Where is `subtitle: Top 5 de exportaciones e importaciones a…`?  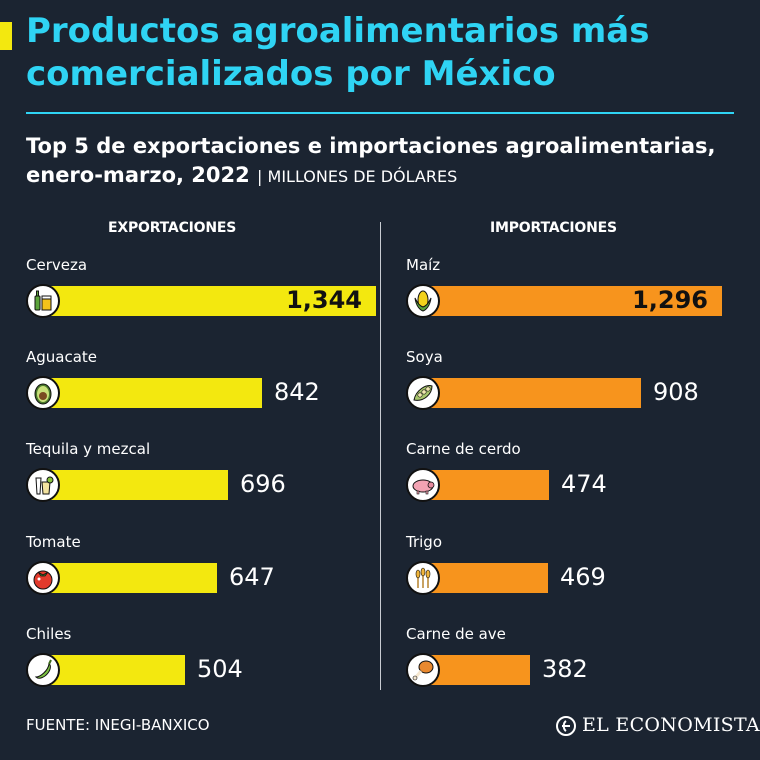 subtitle: Top 5 de exportaciones e importaciones a… is located at coordinates (386, 161).